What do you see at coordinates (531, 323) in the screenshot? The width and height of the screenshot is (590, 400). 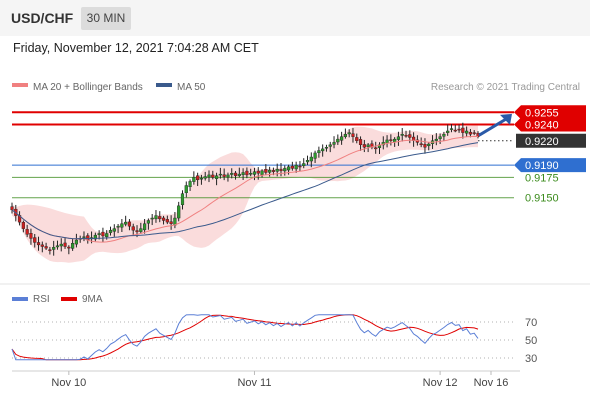 I see `rsi-tick-70: 70` at bounding box center [531, 323].